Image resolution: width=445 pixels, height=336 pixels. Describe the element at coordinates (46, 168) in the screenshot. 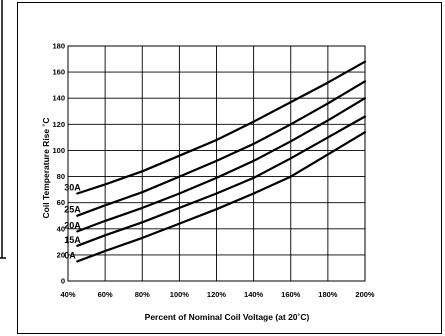

I see `y-axis-label: Coil Temperature Rise ˚C` at that location.